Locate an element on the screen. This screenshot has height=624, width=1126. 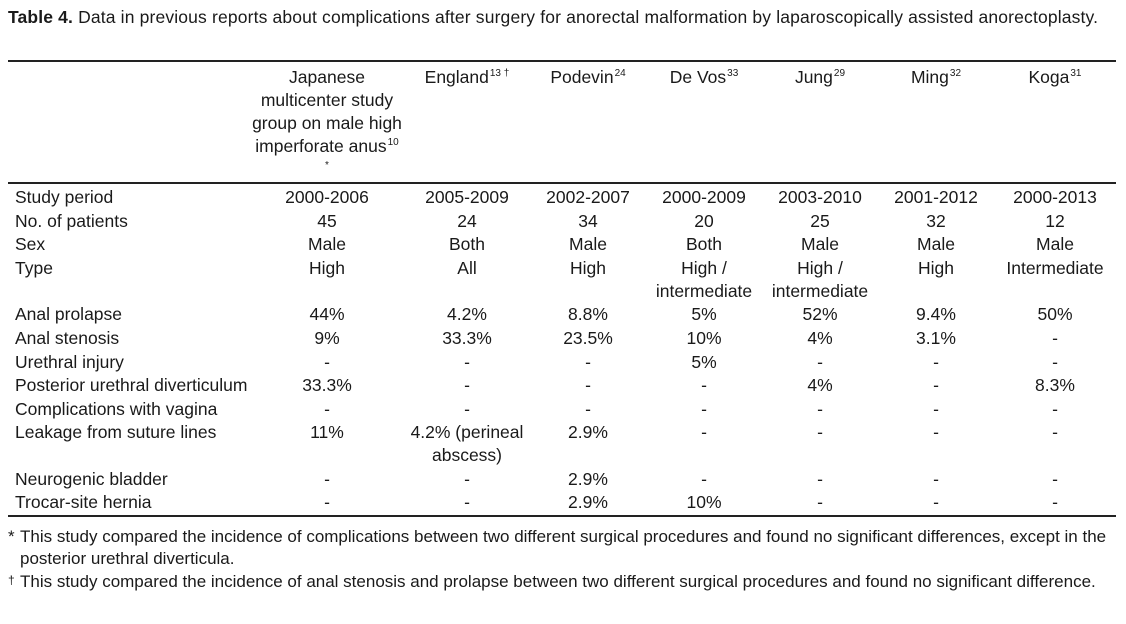
table-cell: Both is located at coordinates (704, 244).